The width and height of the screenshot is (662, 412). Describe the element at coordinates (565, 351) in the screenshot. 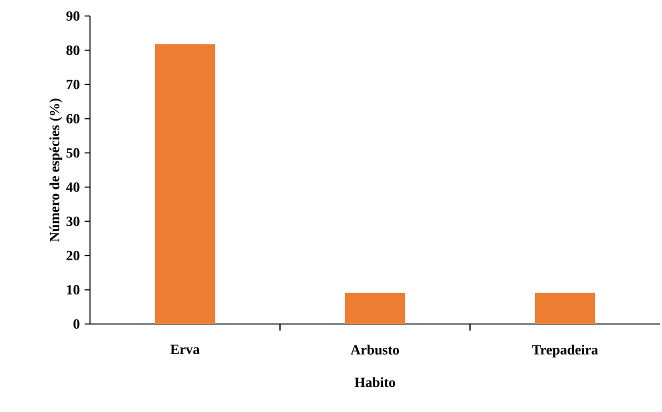

I see `x-tick-label: Trepadeira` at that location.